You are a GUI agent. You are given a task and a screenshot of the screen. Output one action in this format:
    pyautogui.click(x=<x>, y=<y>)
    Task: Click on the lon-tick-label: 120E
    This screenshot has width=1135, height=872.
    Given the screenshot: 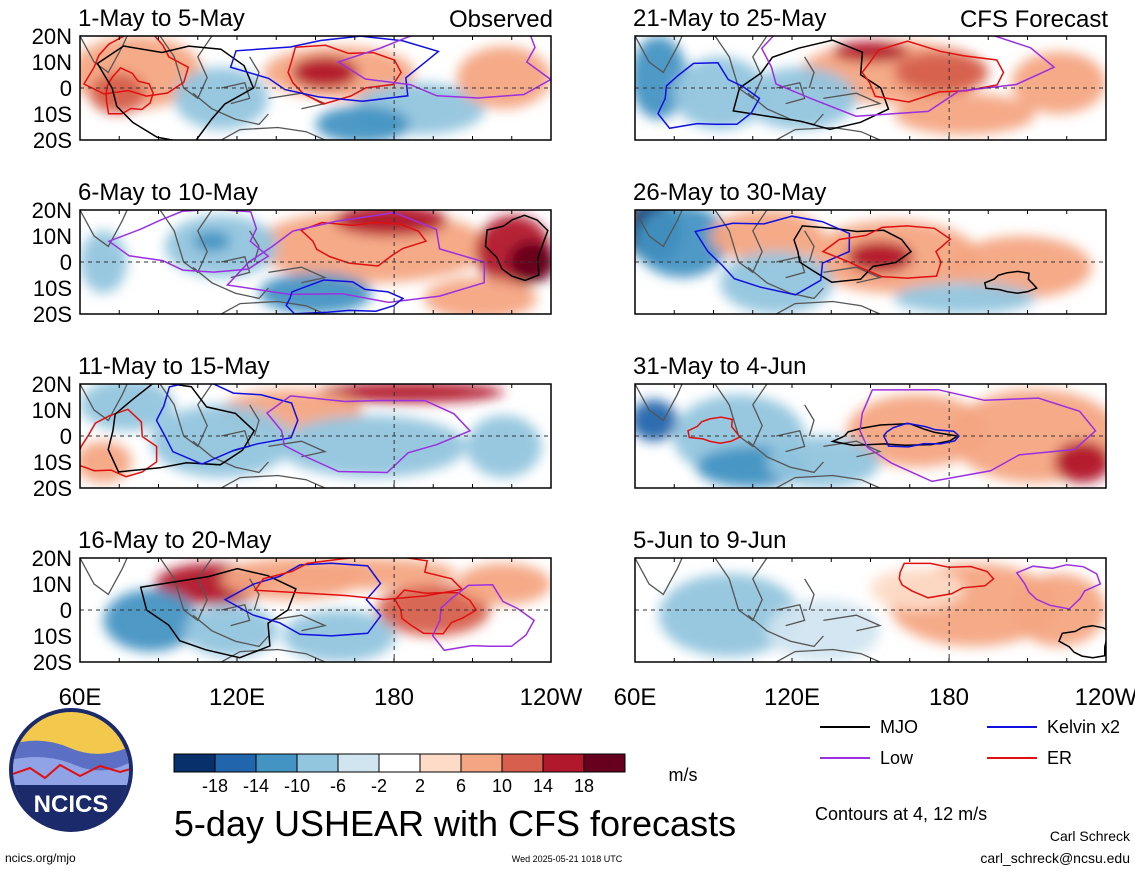 What is the action you would take?
    pyautogui.click(x=792, y=697)
    